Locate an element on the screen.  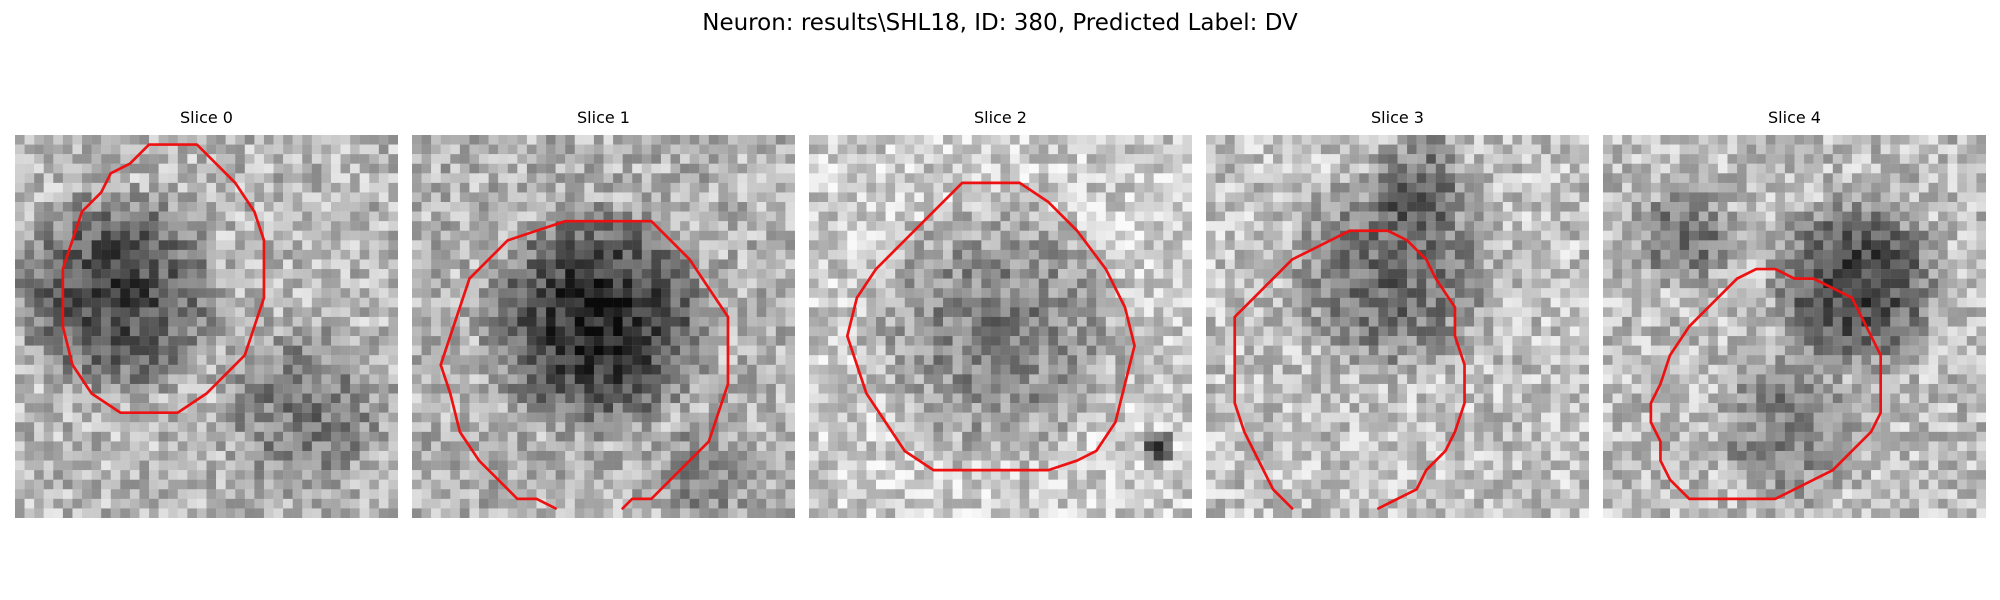
slice-panel-1: Slice 1 is located at coordinates (603, 313).